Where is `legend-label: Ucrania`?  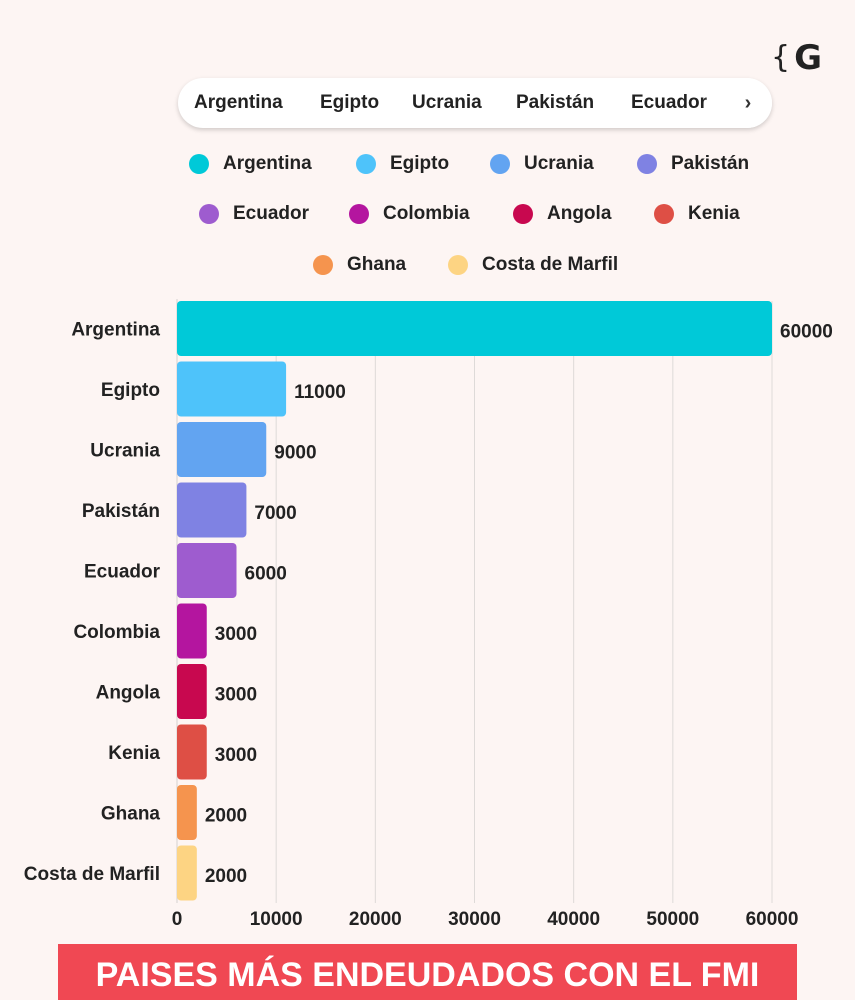 legend-label: Ucrania is located at coordinates (559, 163).